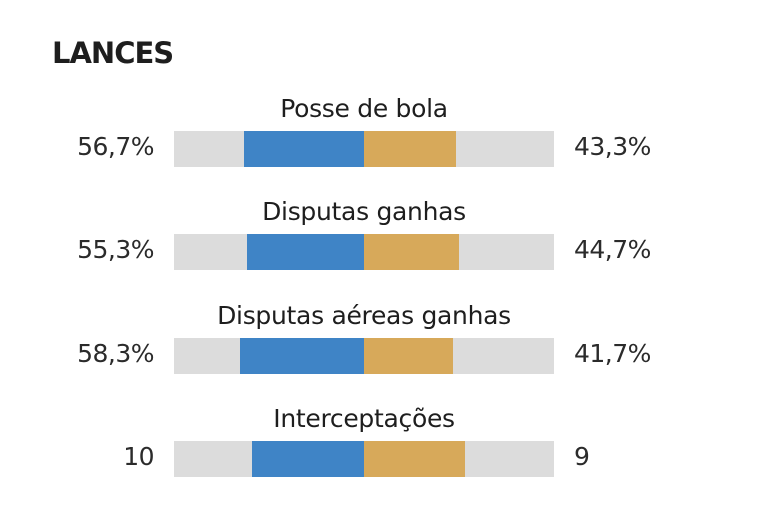 This screenshot has height=511, width=768. Describe the element at coordinates (364, 418) in the screenshot. I see `stat-label: Interceptações` at that location.